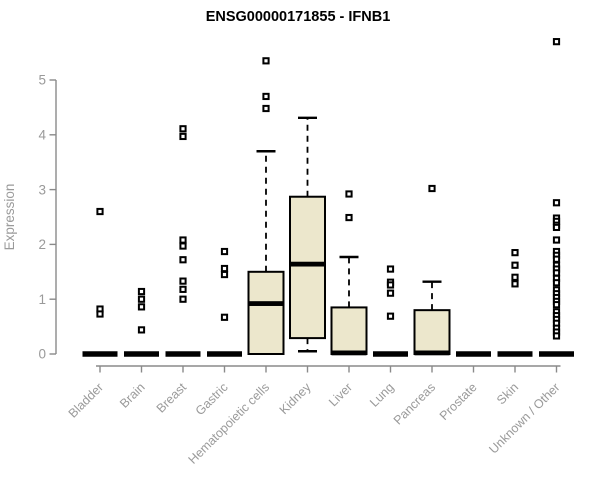 The height and width of the screenshot is (500, 600). What do you see at coordinates (298, 17) in the screenshot?
I see `chart-title: ENSG00000171855 - IFNB1` at bounding box center [298, 17].